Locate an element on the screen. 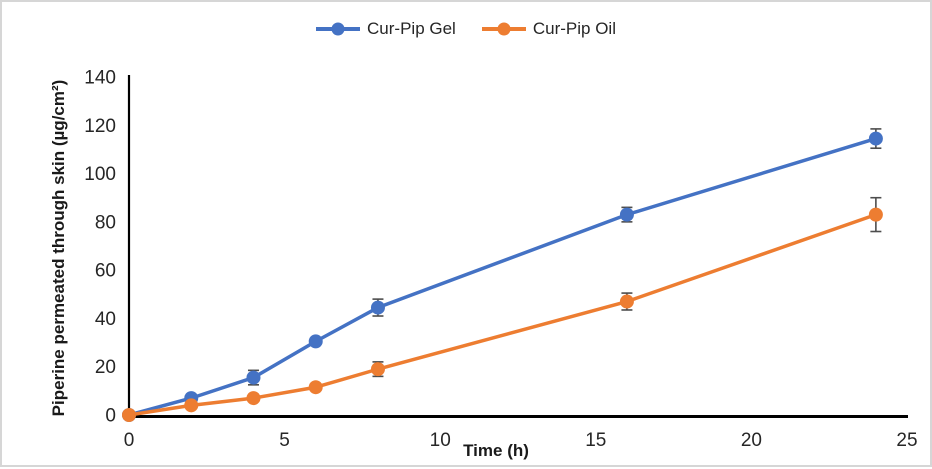 Image resolution: width=932 pixels, height=469 pixels. x-tick-label: 20 is located at coordinates (751, 440).